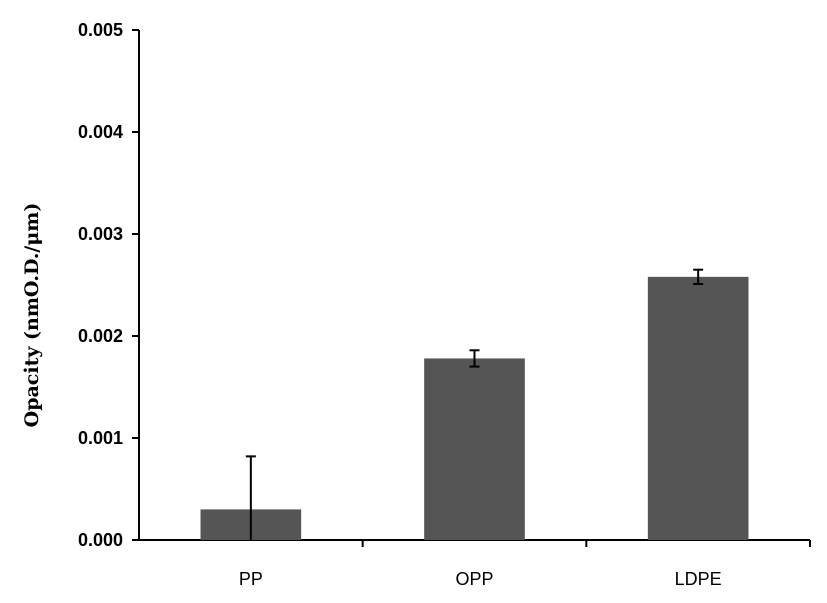 Image resolution: width=827 pixels, height=603 pixels. What do you see at coordinates (100, 30) in the screenshot?
I see `y-tick-label: 0.005` at bounding box center [100, 30].